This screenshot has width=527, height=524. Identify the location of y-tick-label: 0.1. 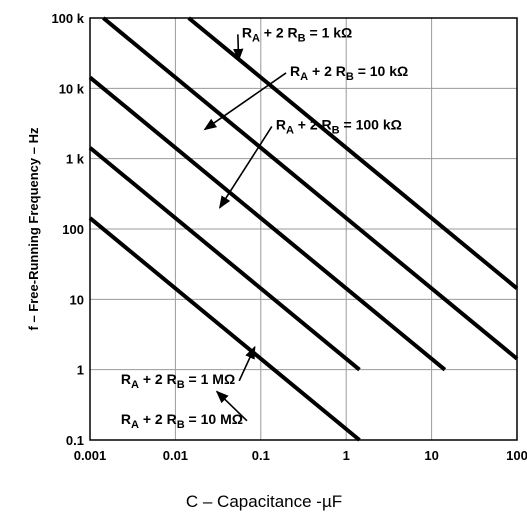
(75, 440).